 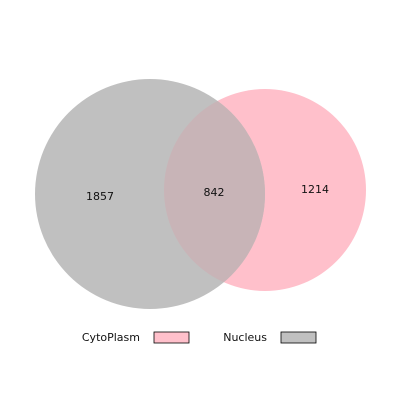 What do you see at coordinates (245, 337) in the screenshot?
I see `legend-label-nucleus: Nucleus` at bounding box center [245, 337].